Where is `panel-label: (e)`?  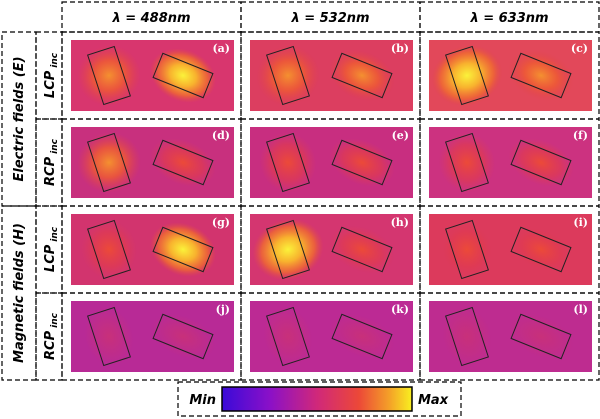
panel-label: (e) is located at coordinates (400, 135).